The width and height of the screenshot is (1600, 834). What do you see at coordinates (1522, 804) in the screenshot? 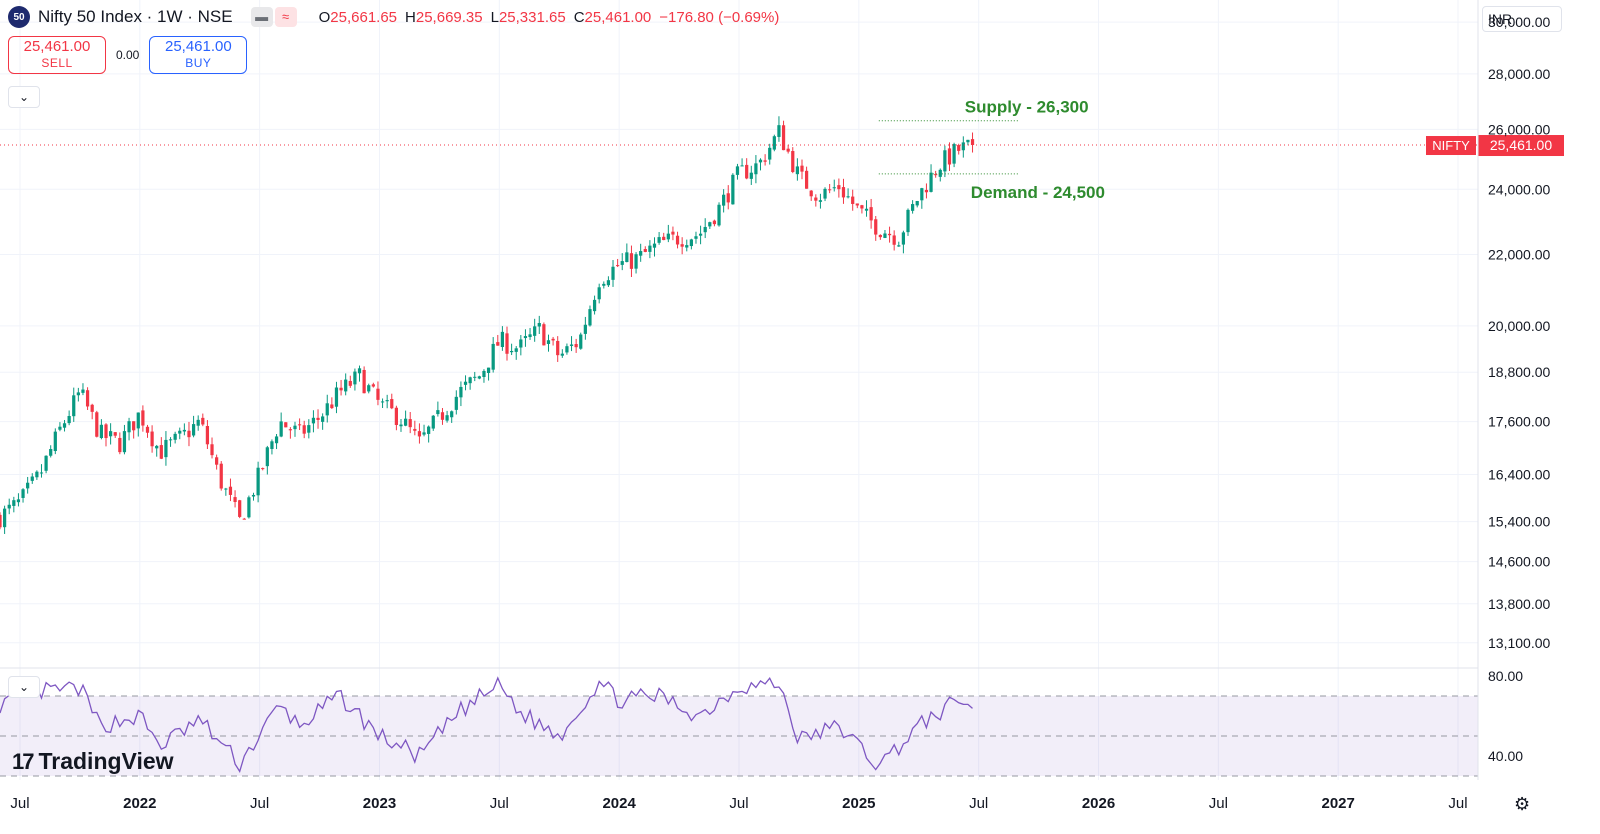
I see `settings-gear-icon: ⚙` at bounding box center [1522, 804].